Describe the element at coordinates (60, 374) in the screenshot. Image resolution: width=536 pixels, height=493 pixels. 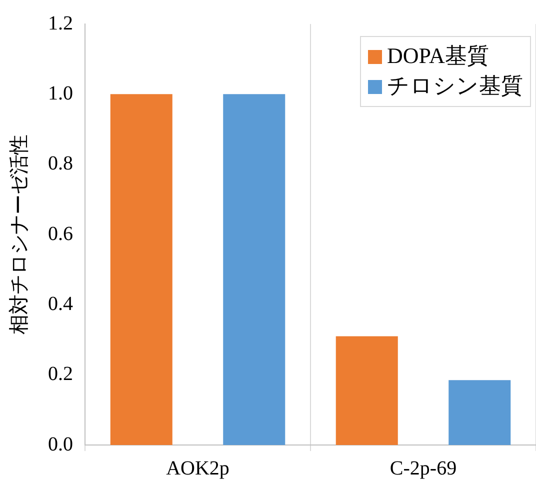
I see `y-tick-label: 0.2` at that location.